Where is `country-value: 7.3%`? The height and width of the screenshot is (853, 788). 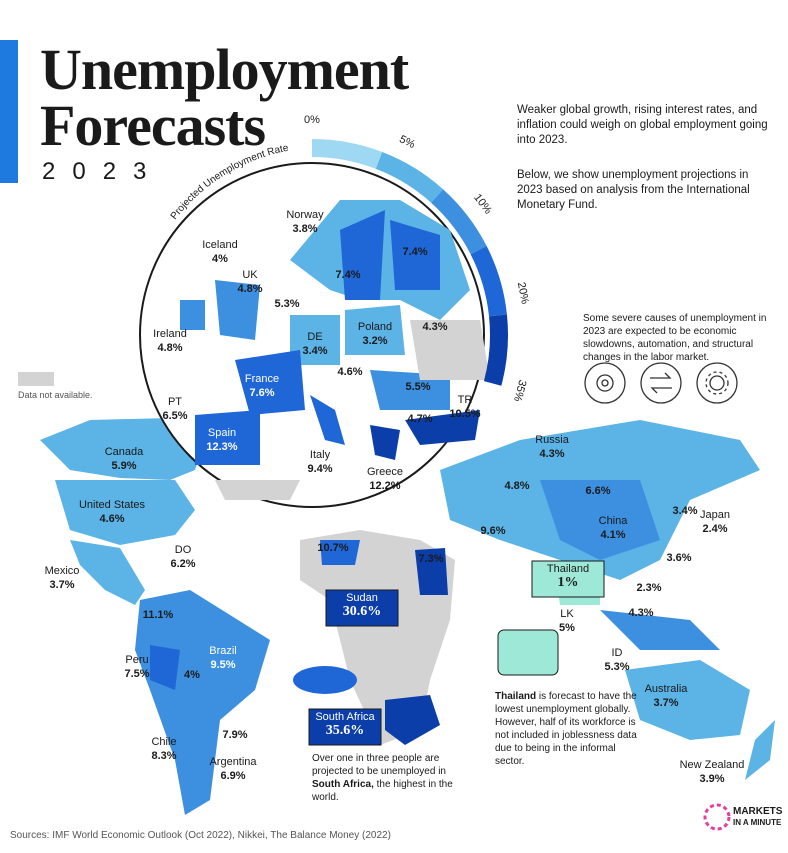 country-value: 7.3% is located at coordinates (430, 559).